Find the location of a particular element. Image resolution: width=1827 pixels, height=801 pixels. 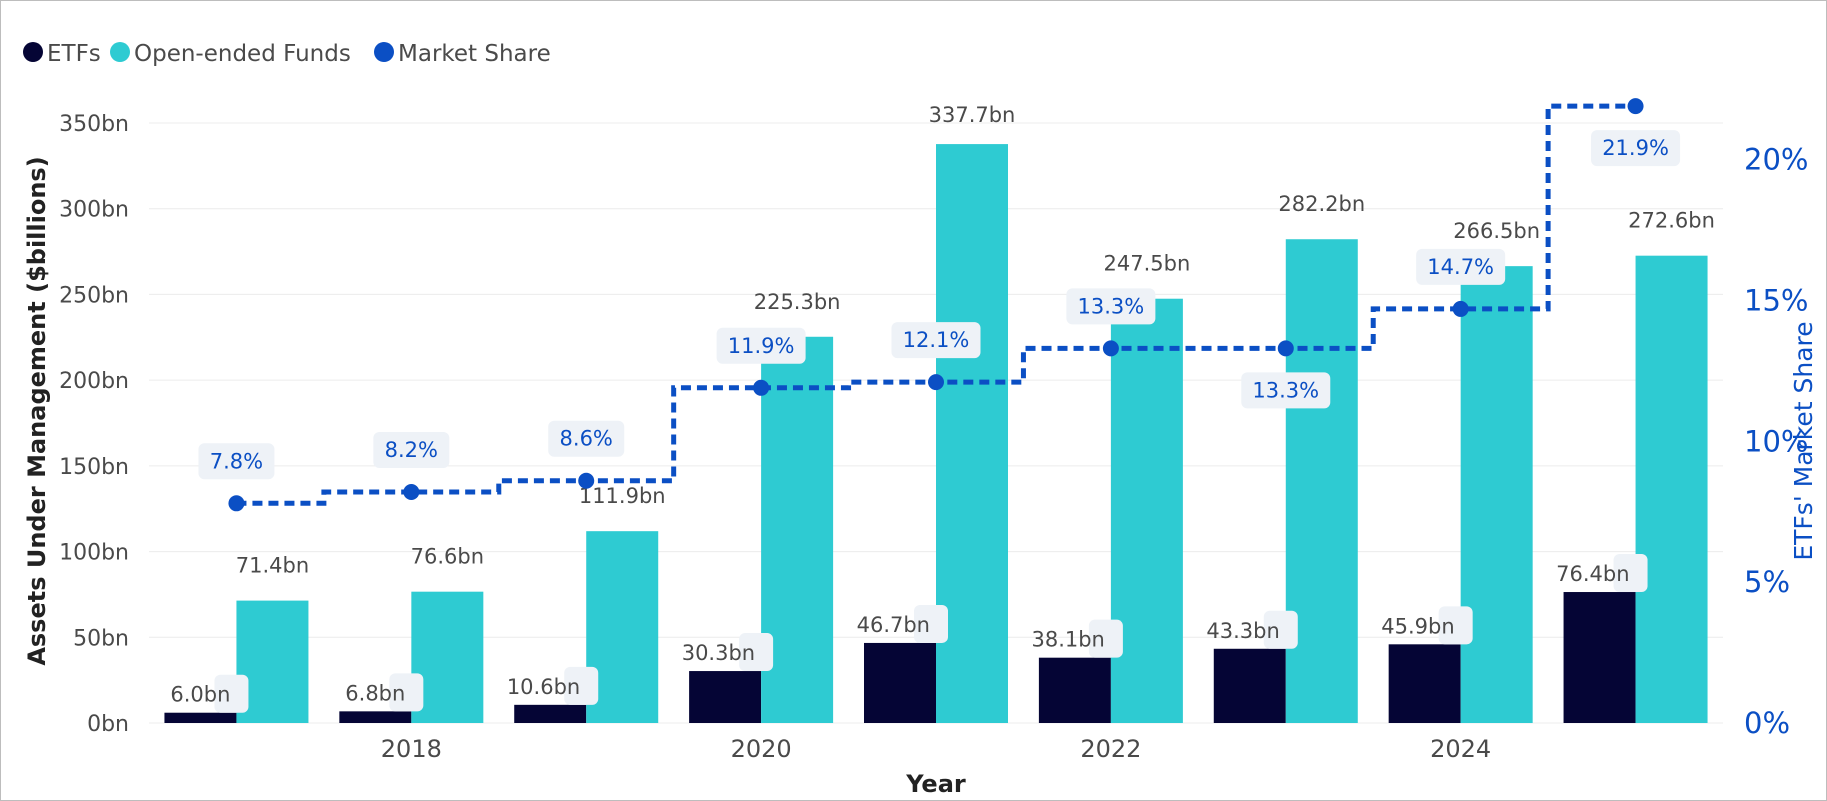

legend-marker-market-share is located at coordinates (384, 52).